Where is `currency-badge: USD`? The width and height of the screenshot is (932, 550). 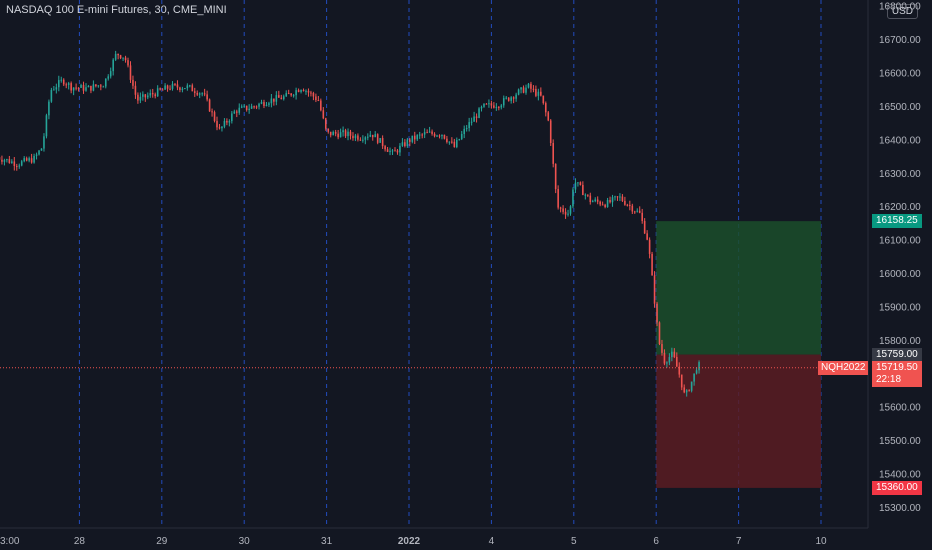 currency-badge: USD is located at coordinates (902, 11).